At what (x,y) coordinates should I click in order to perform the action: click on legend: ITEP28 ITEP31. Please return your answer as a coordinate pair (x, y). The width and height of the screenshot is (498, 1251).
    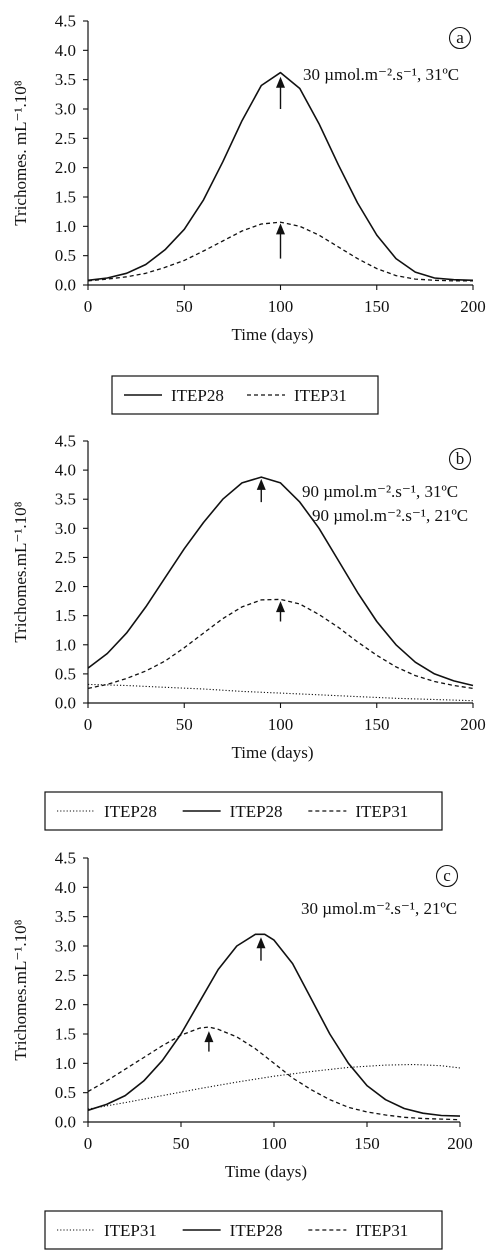
    Looking at the image, I should click on (245, 395).